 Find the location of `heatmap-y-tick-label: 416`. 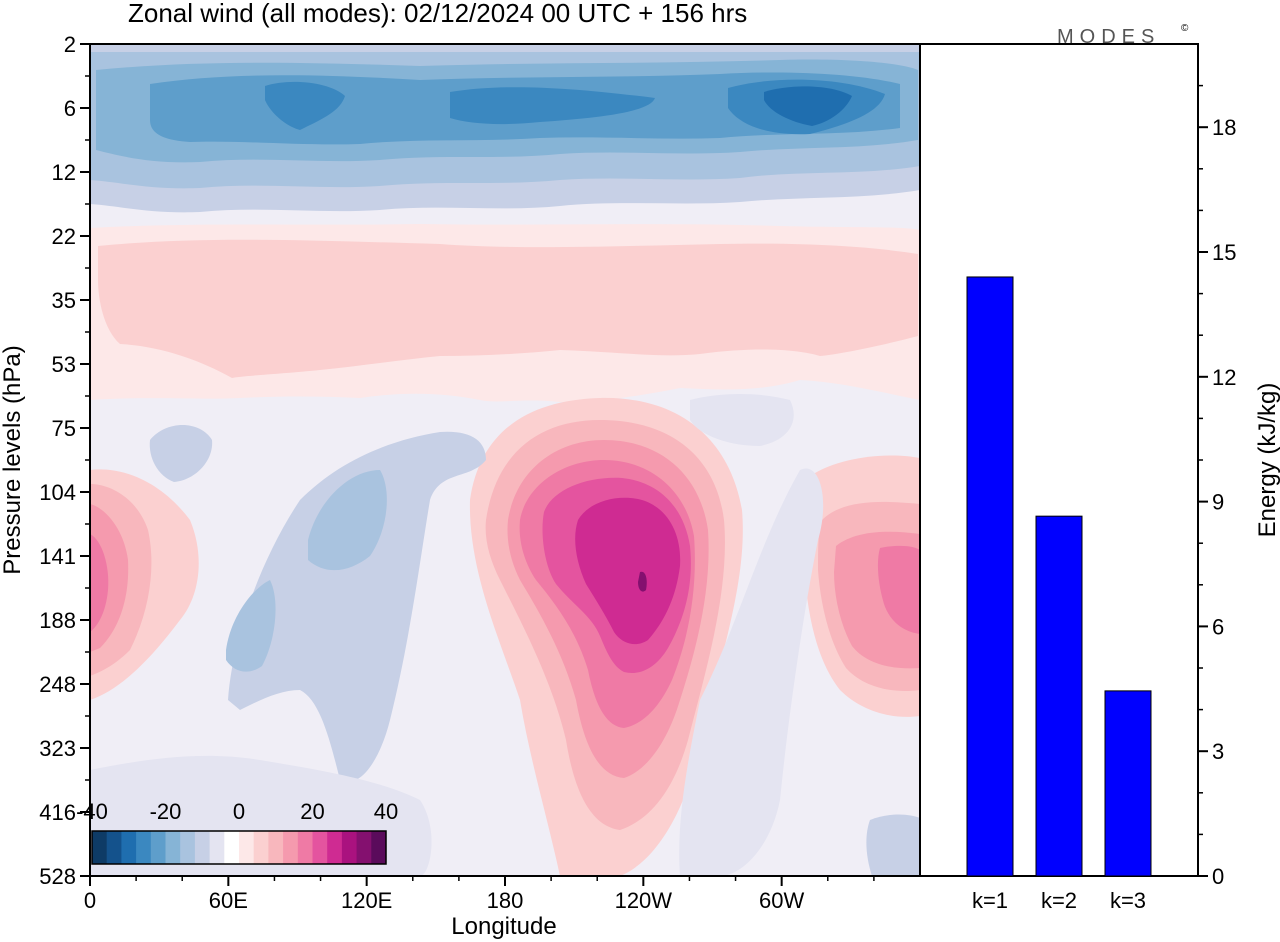

heatmap-y-tick-label: 416 is located at coordinates (57, 812).